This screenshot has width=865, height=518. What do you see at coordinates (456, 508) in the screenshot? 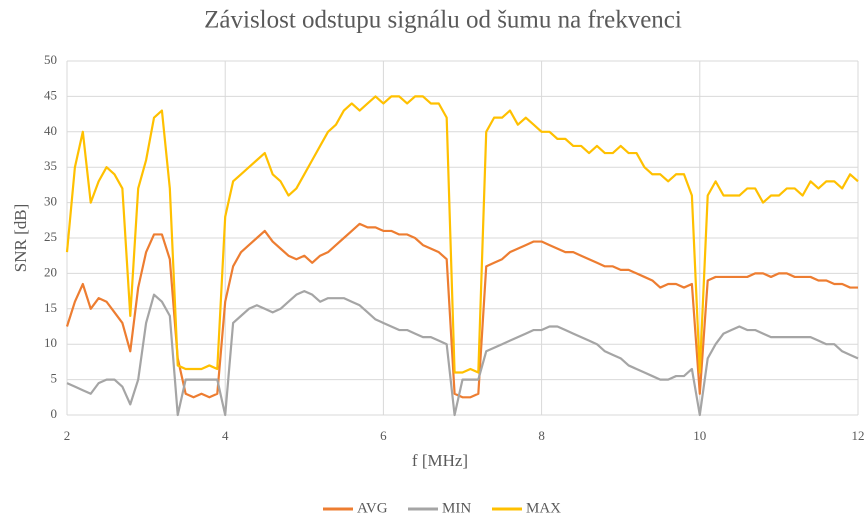
I see `legend-label: MIN` at bounding box center [456, 508].